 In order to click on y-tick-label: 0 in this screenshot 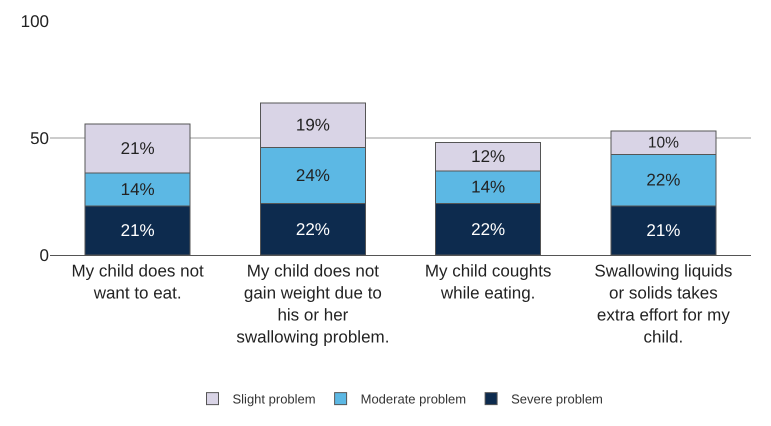, I will do `click(44, 255)`.